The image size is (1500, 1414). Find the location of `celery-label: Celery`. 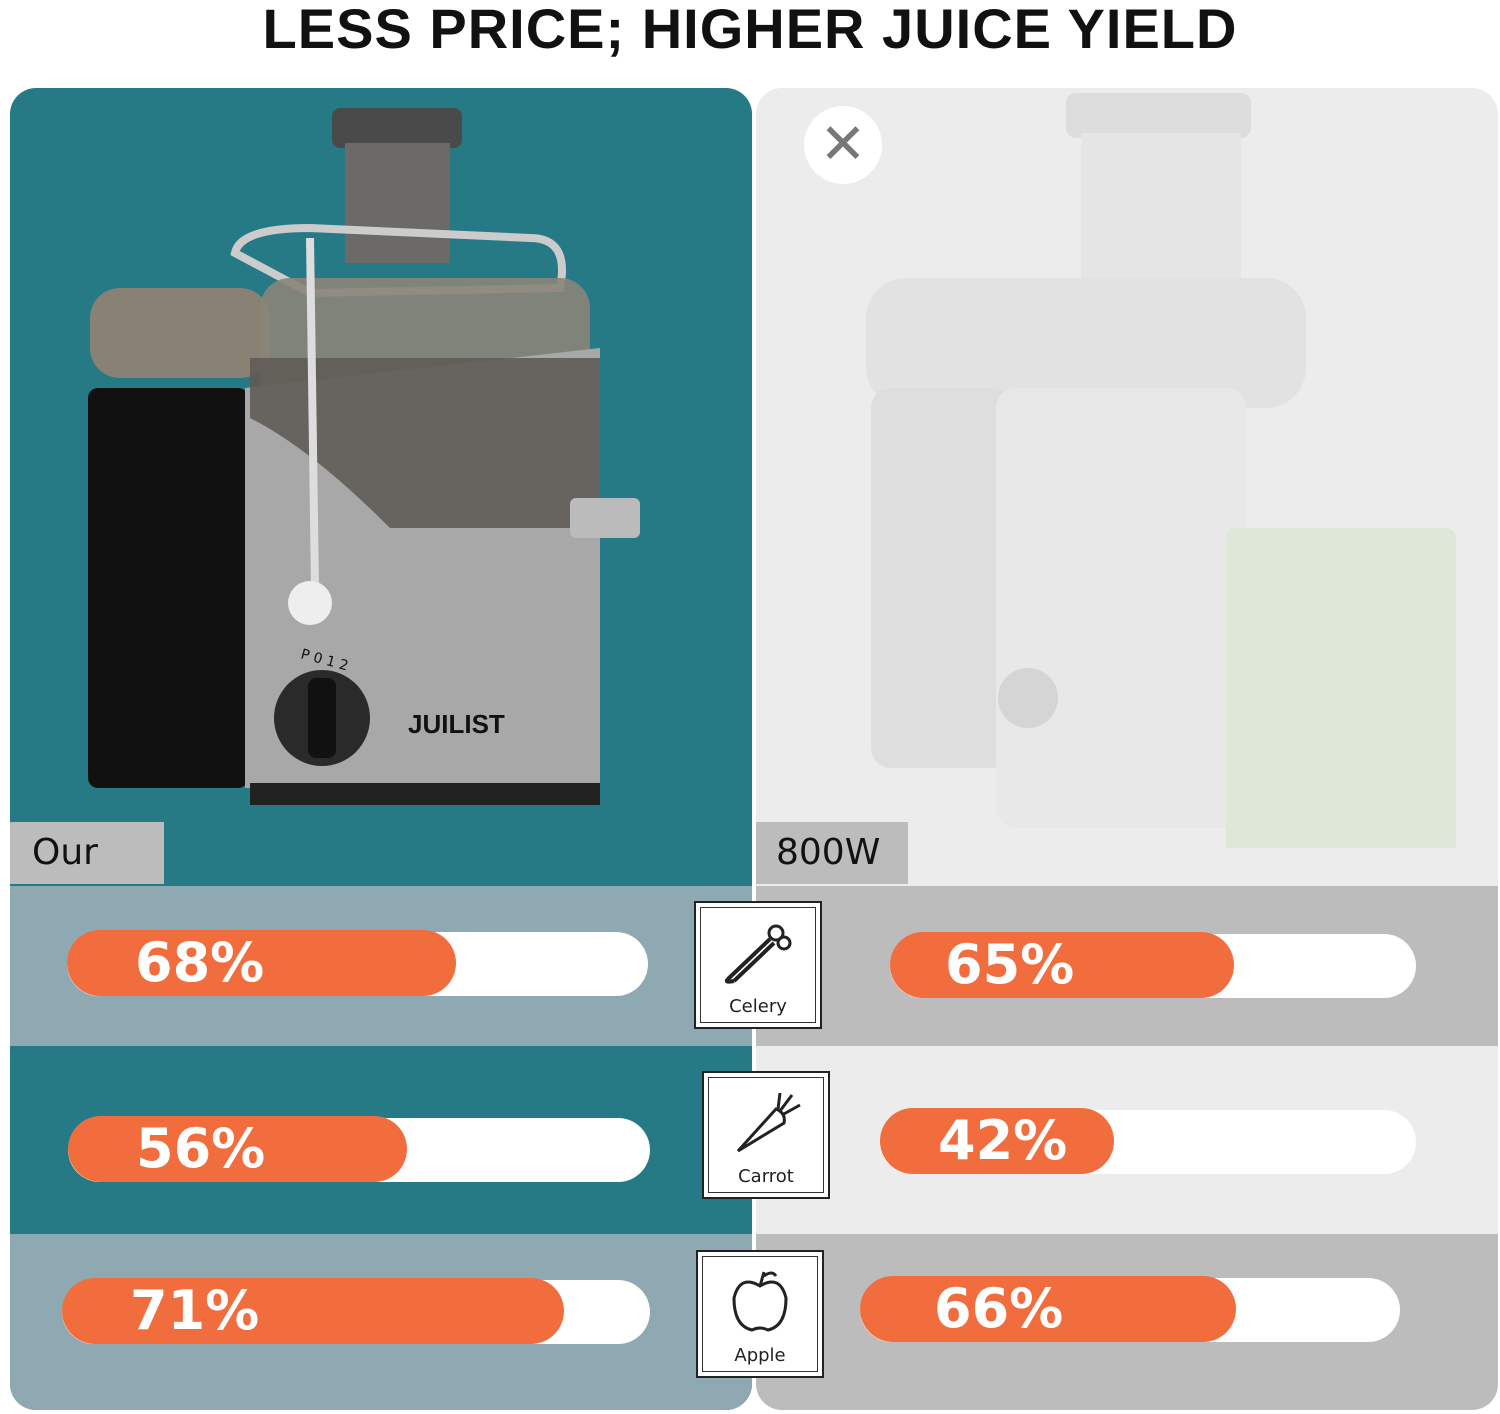

celery-label: Celery is located at coordinates (758, 1006).